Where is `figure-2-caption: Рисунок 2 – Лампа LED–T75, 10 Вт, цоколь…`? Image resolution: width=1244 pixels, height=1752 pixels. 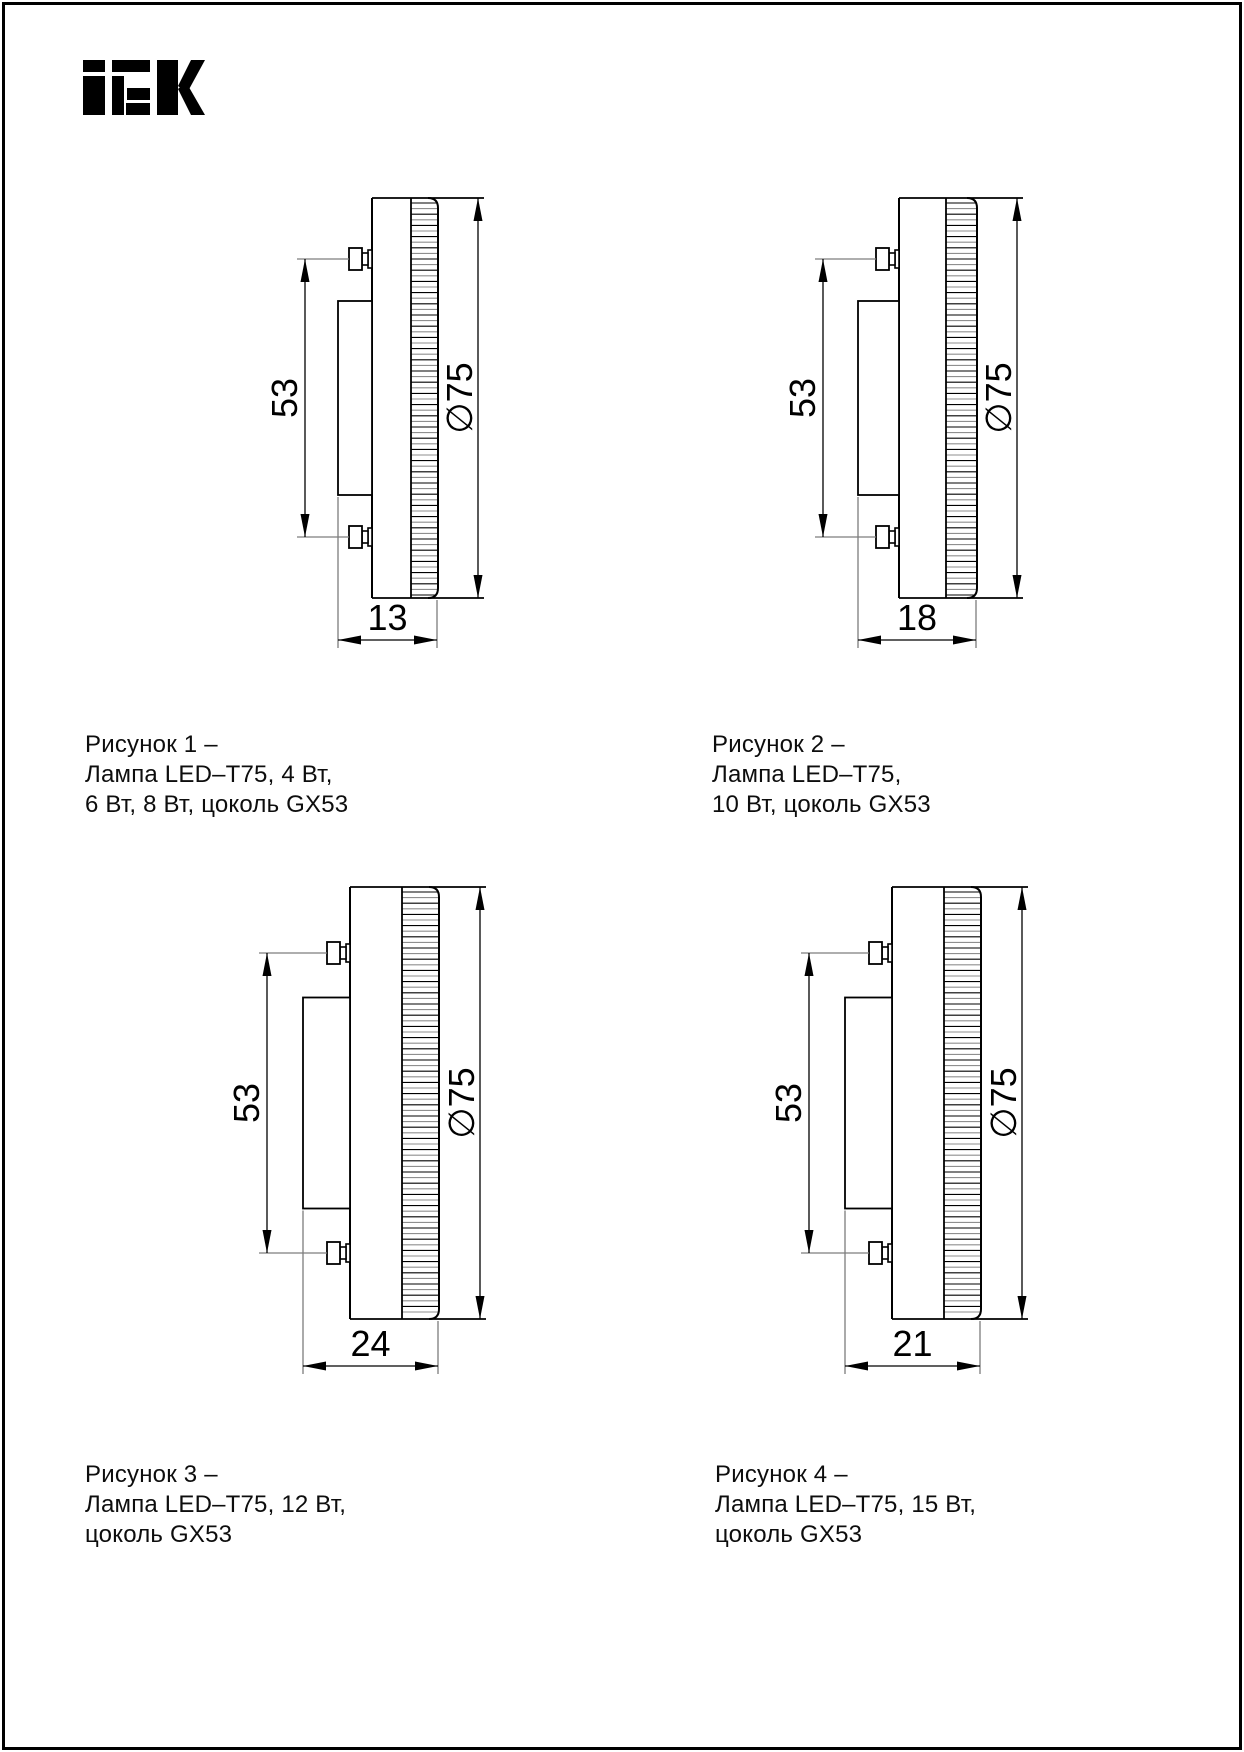 figure-2-caption: Рисунок 2 – Лампа LED–T75, 10 Вт, цоколь… is located at coordinates (821, 775).